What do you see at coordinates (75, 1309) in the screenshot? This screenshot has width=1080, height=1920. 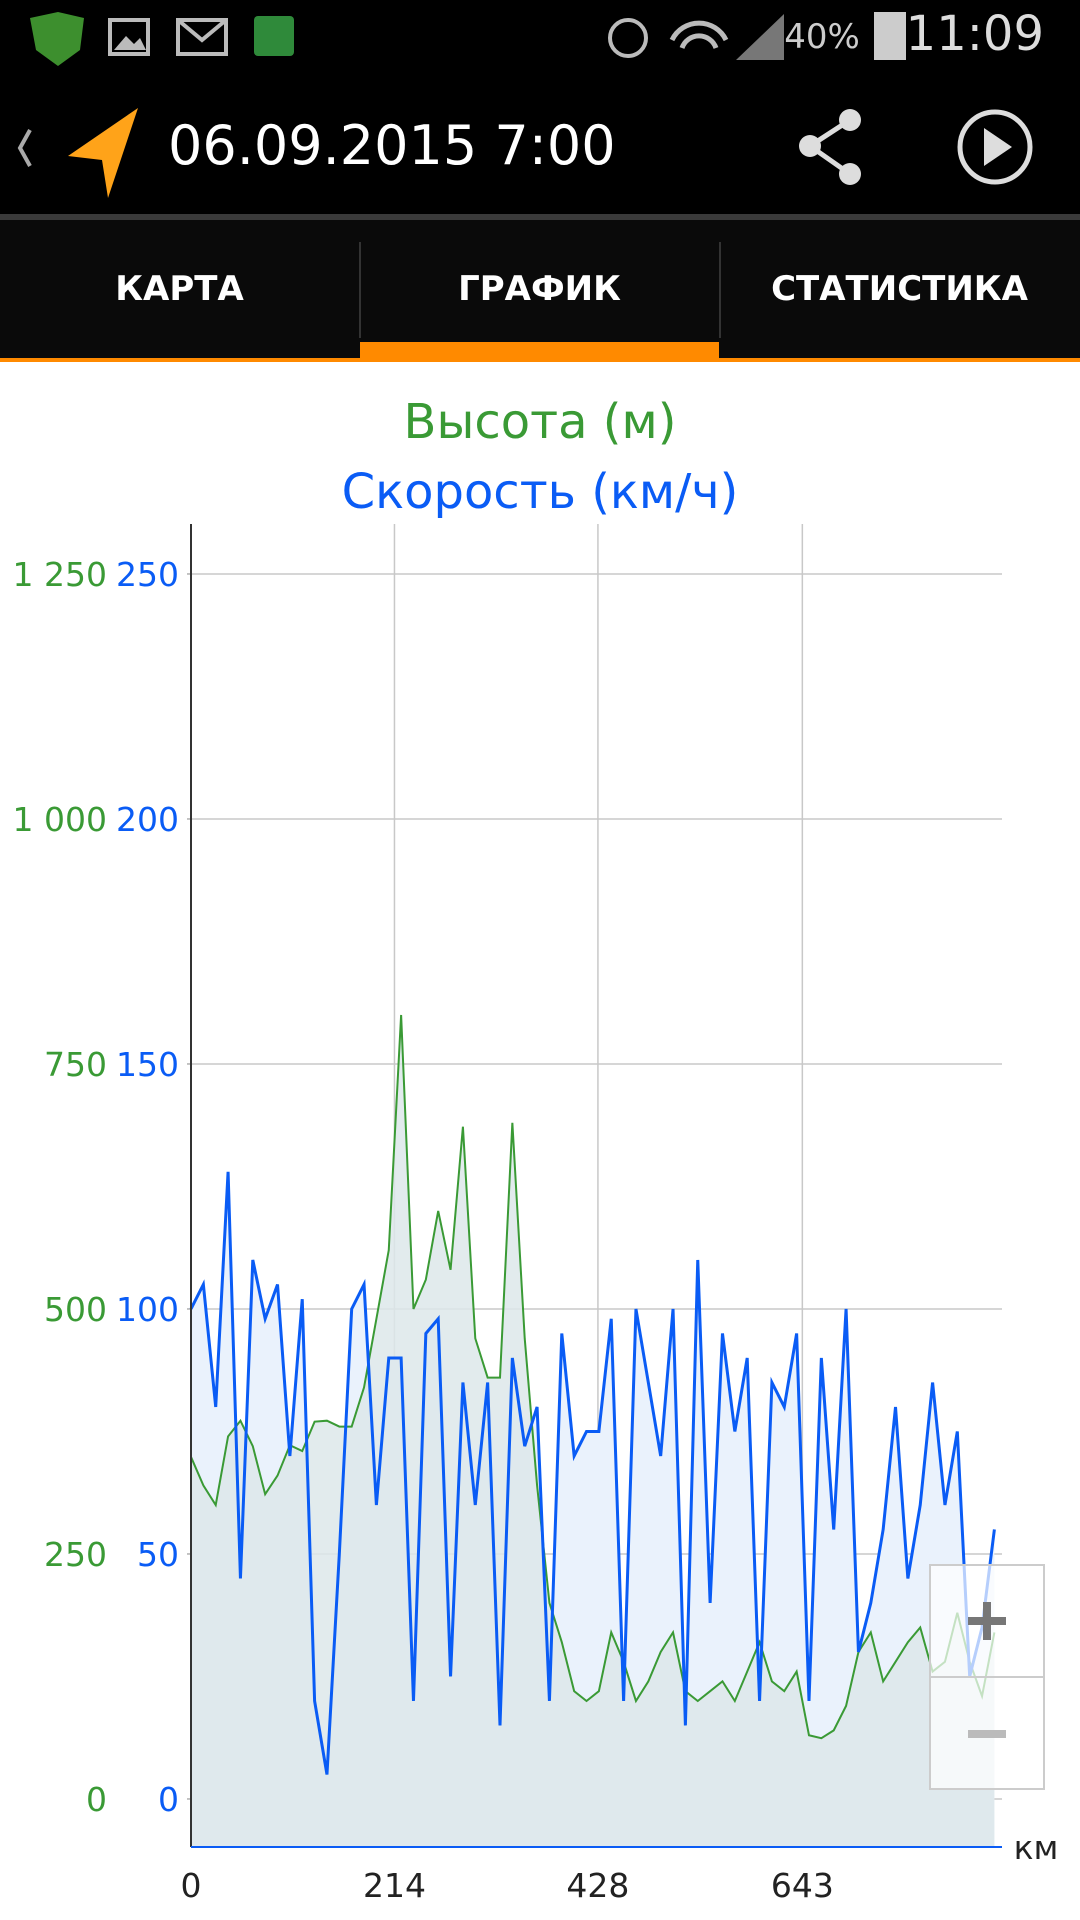 I see `y-tick-label: 500` at bounding box center [75, 1309].